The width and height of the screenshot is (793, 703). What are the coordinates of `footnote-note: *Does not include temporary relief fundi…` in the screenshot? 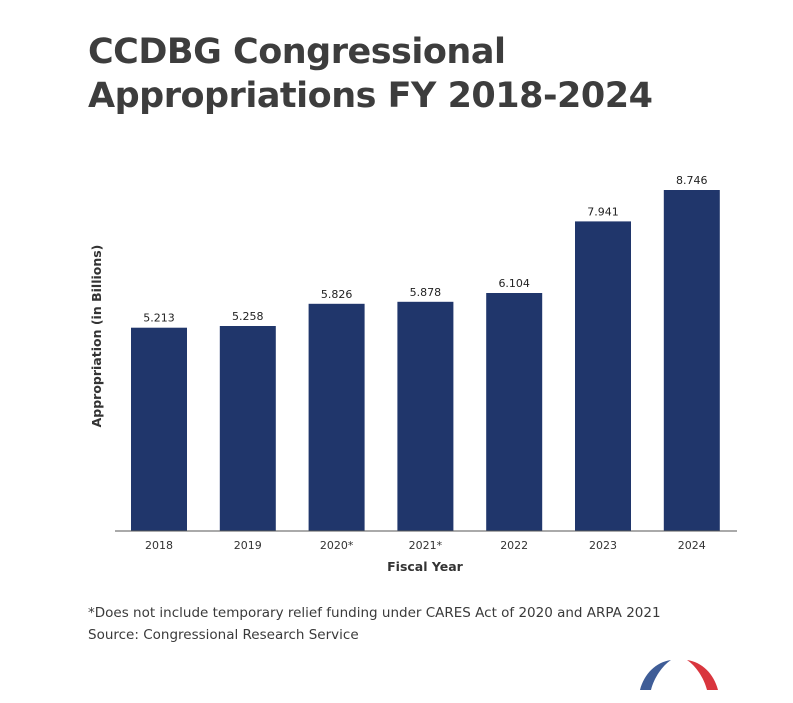 It's located at (374, 613).